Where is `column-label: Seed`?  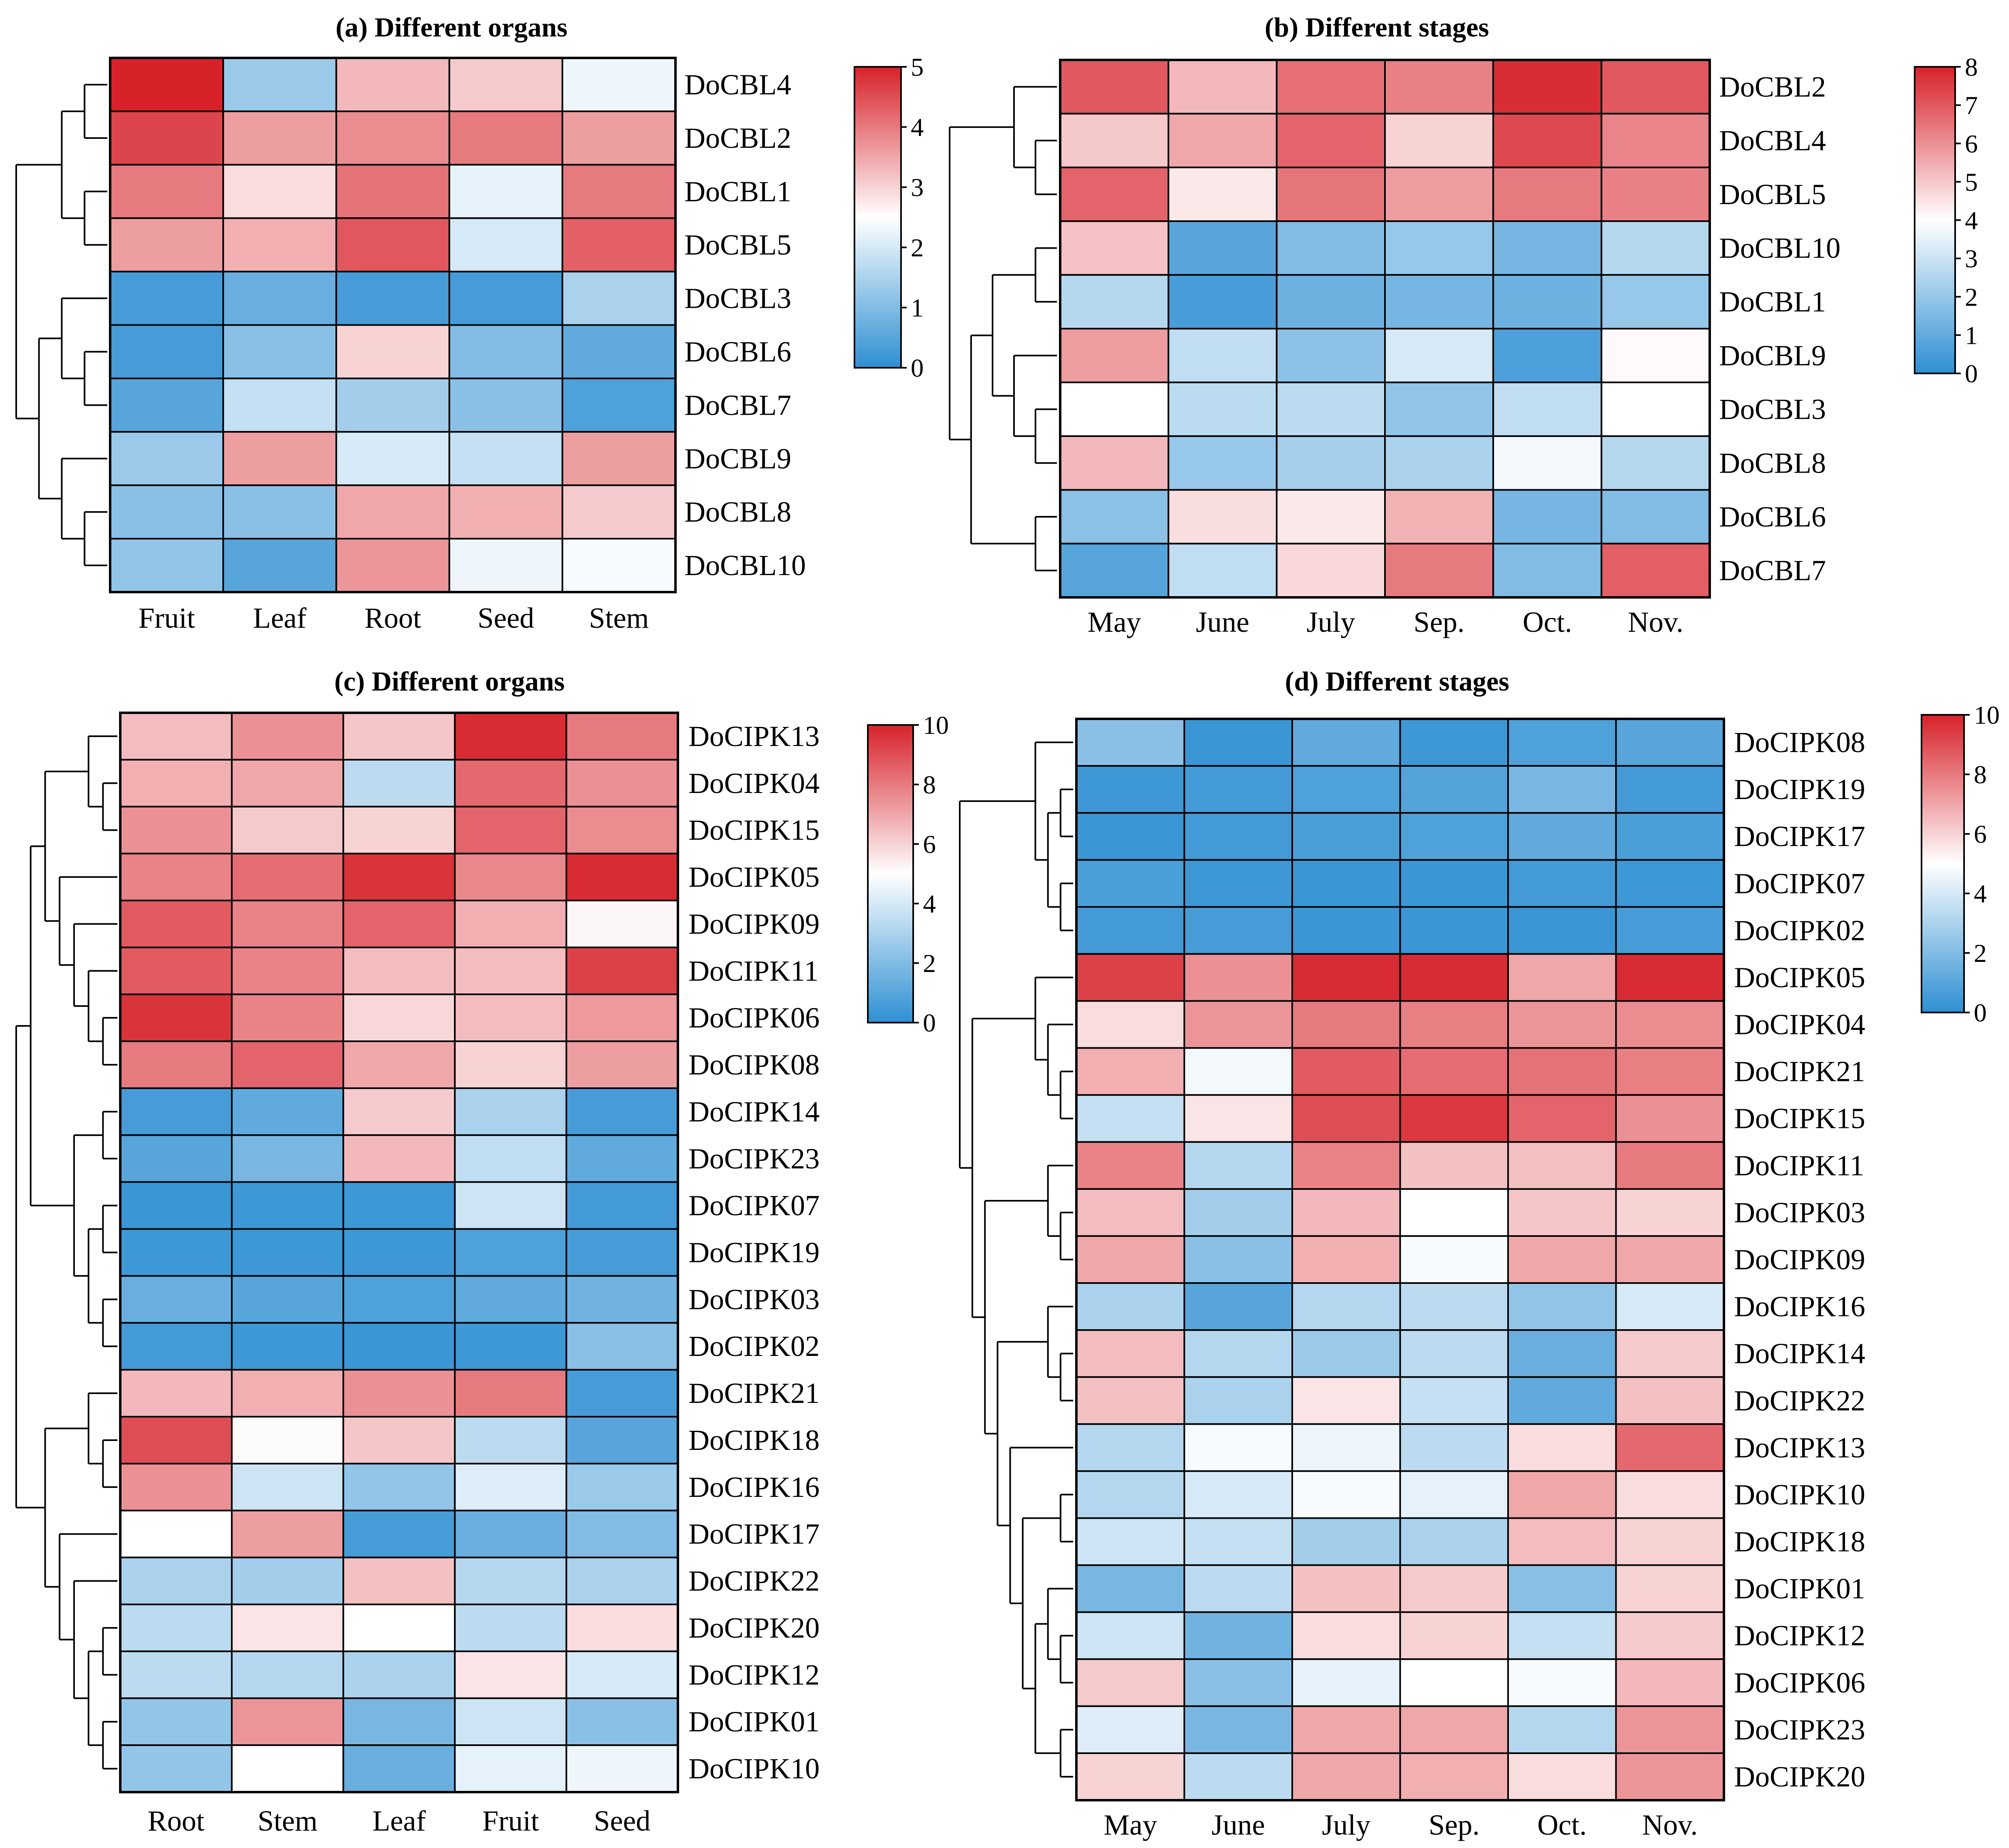 column-label: Seed is located at coordinates (622, 1821).